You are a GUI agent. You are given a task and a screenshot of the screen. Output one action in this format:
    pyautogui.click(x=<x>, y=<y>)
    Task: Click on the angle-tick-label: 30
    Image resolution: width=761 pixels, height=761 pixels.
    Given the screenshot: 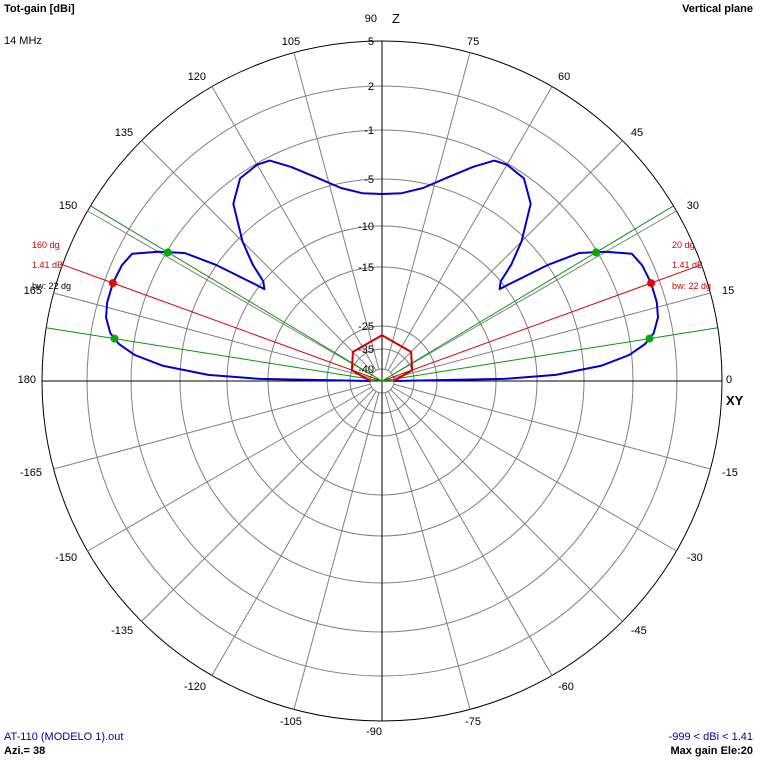 What is the action you would take?
    pyautogui.click(x=693, y=206)
    